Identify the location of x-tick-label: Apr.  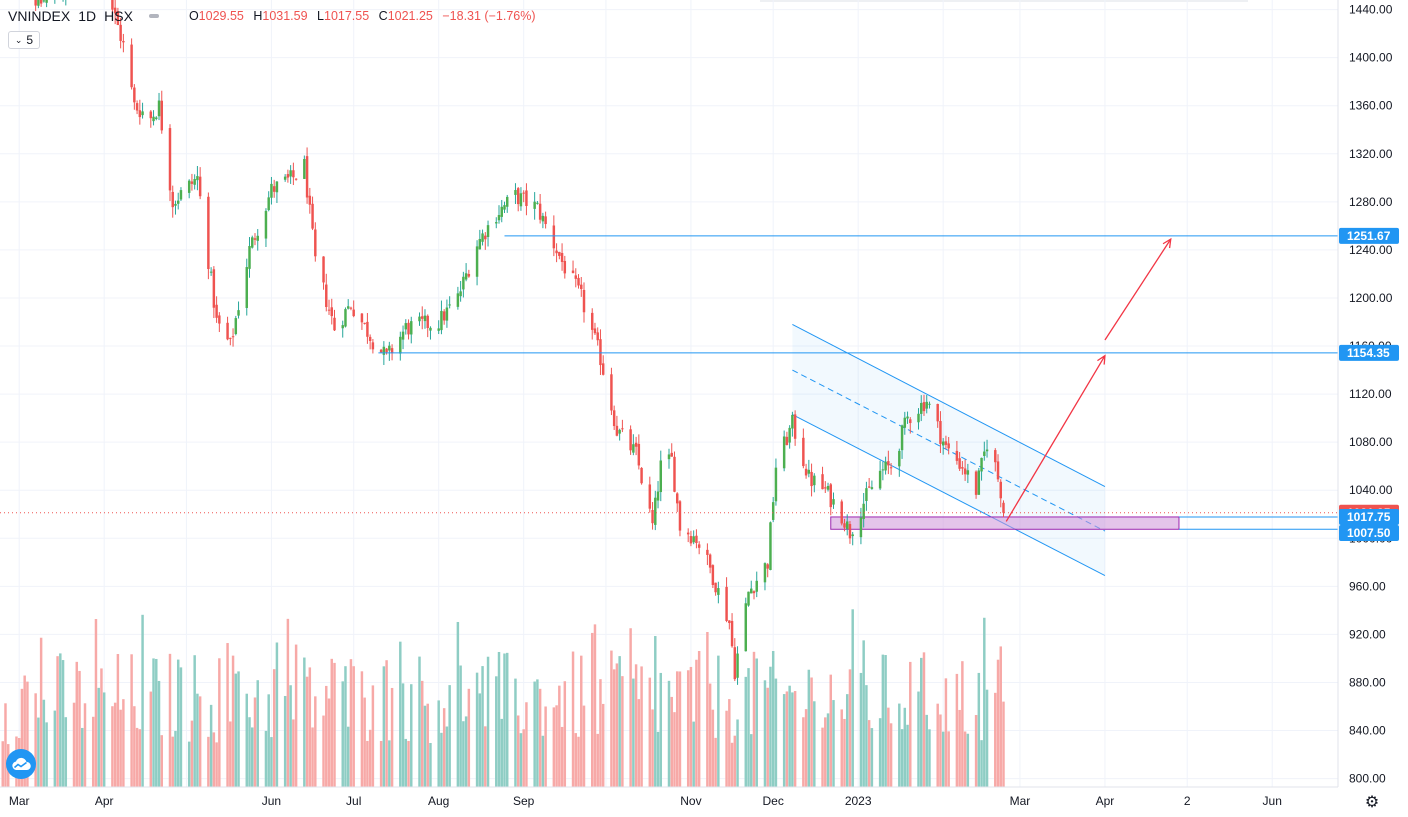
(104, 801).